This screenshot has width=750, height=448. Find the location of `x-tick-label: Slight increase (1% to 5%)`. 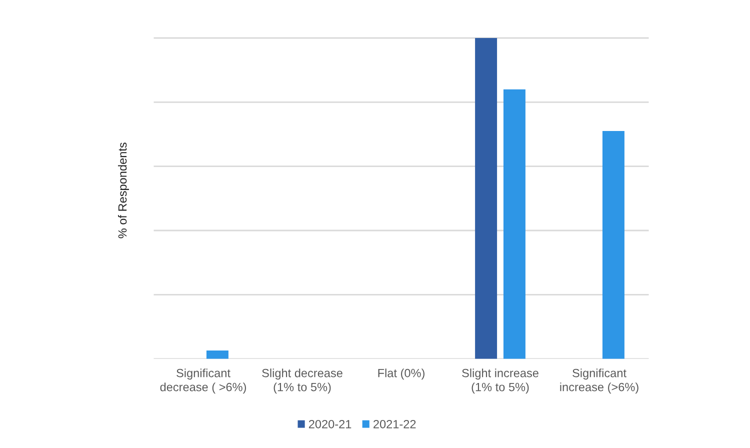

x-tick-label: Slight increase (1% to 5%) is located at coordinates (500, 381).